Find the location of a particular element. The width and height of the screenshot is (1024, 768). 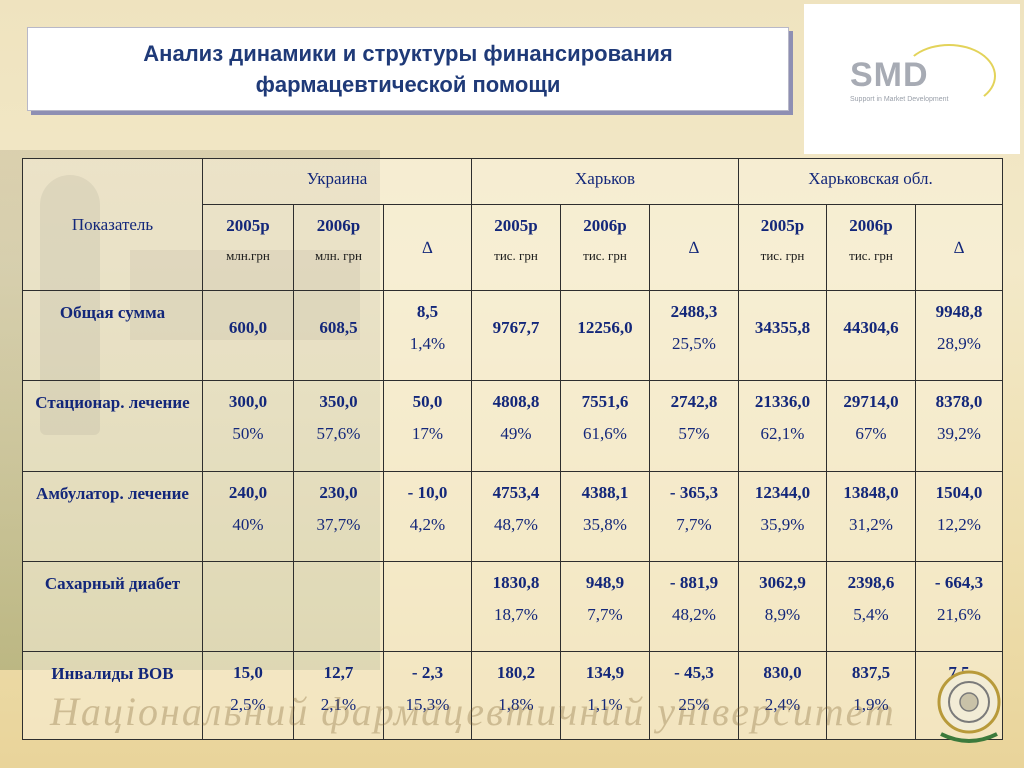

logo-subtitle: Support in Market Development is located at coordinates (899, 99).